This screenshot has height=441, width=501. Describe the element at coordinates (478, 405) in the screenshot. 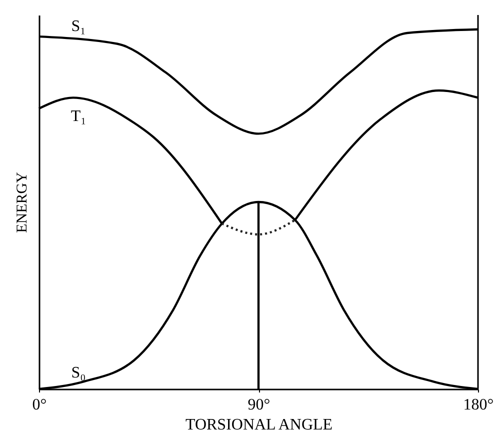

I see `x-tick-label: 180°` at that location.